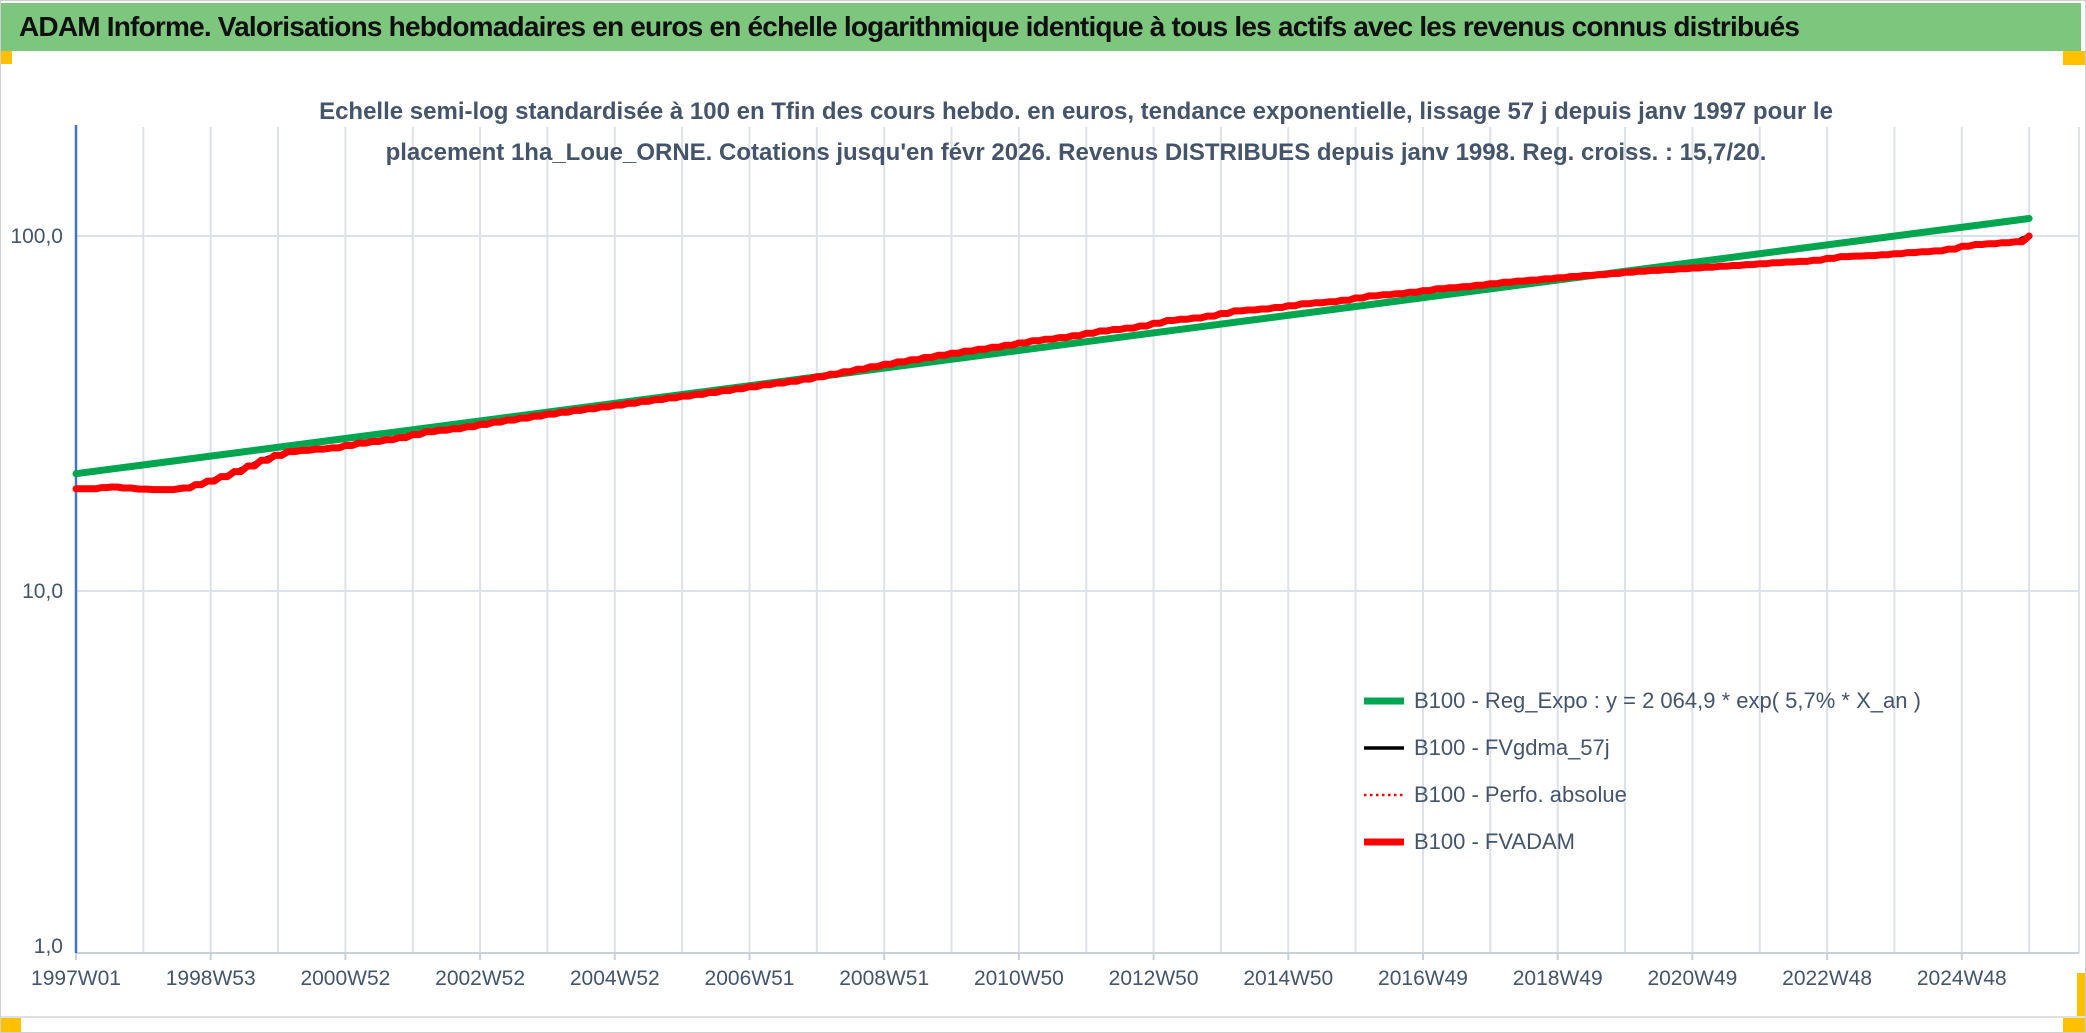 This screenshot has height=1033, width=2086. Describe the element at coordinates (1423, 978) in the screenshot. I see `x-tick-label: 2016W49` at that location.